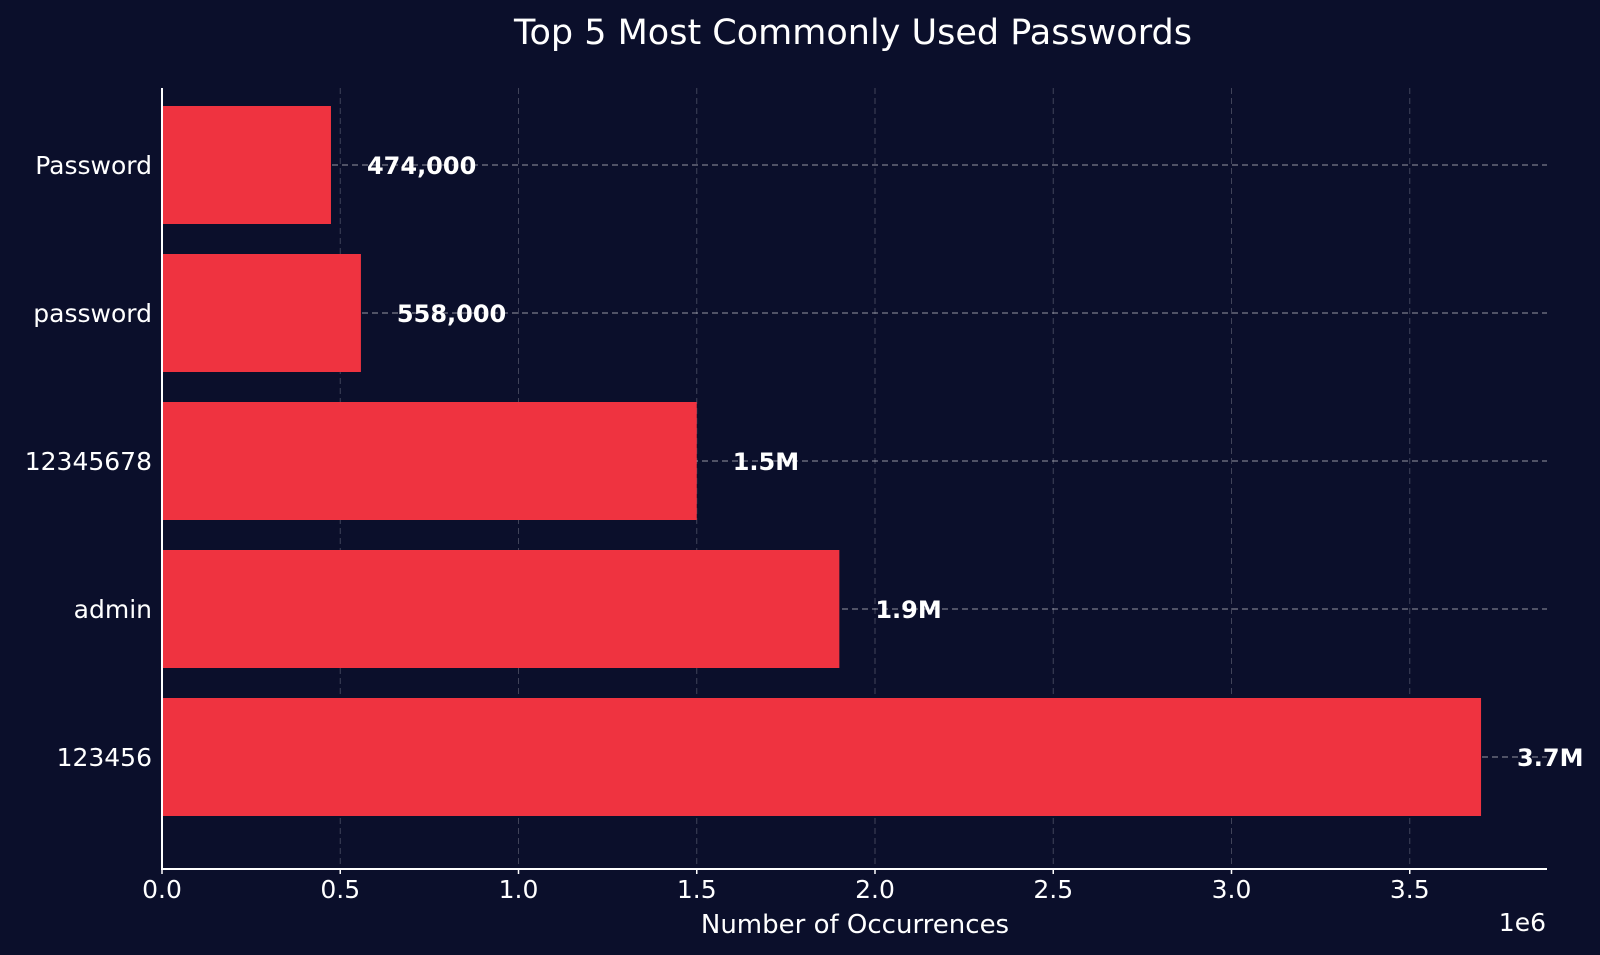 This screenshot has height=955, width=1600. Describe the element at coordinates (104, 757) in the screenshot. I see `y-tick-label: 123456` at that location.